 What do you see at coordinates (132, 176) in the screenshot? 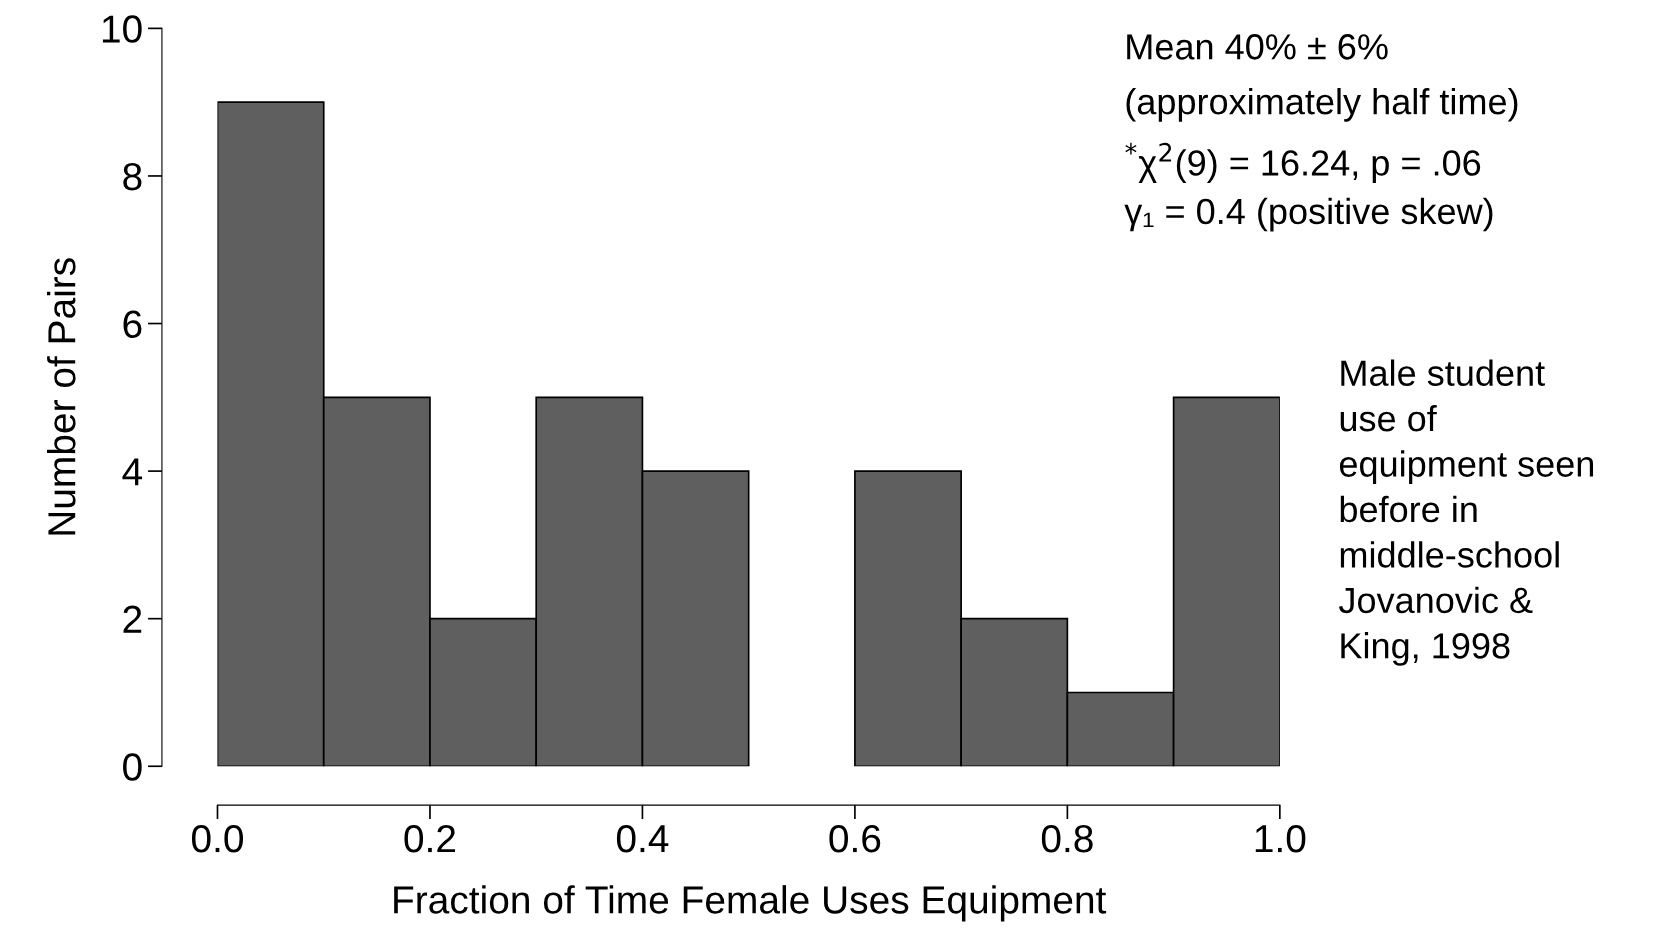
I see `y-tick-label: 8` at bounding box center [132, 176].